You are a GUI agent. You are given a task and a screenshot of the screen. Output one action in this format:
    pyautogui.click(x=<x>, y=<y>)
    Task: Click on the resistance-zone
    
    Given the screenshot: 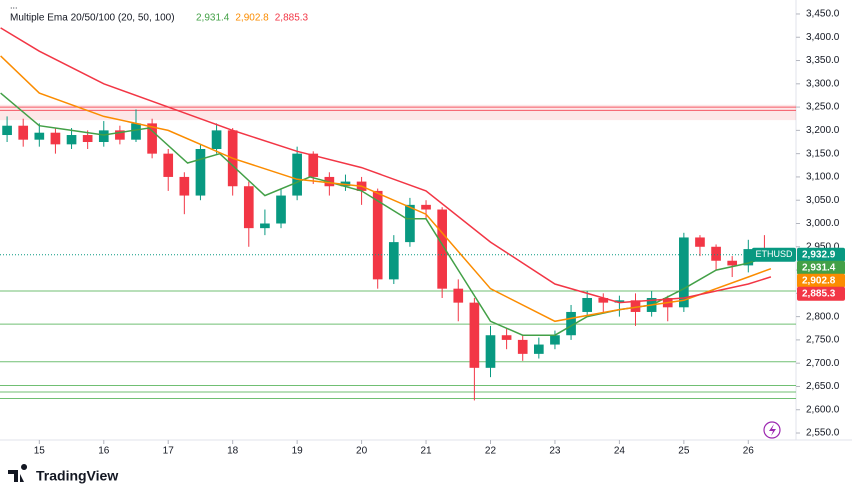 What is the action you would take?
    pyautogui.click(x=398, y=112)
    